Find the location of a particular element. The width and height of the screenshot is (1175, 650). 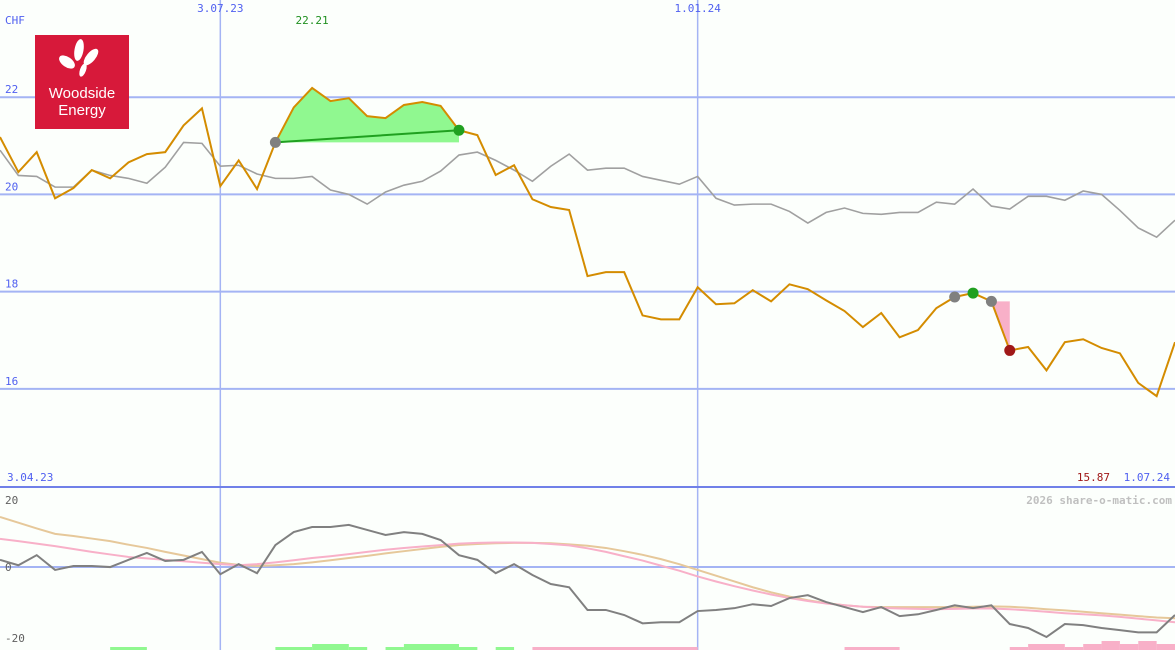

indicator-line-avg_fast is located at coordinates (587, 580).